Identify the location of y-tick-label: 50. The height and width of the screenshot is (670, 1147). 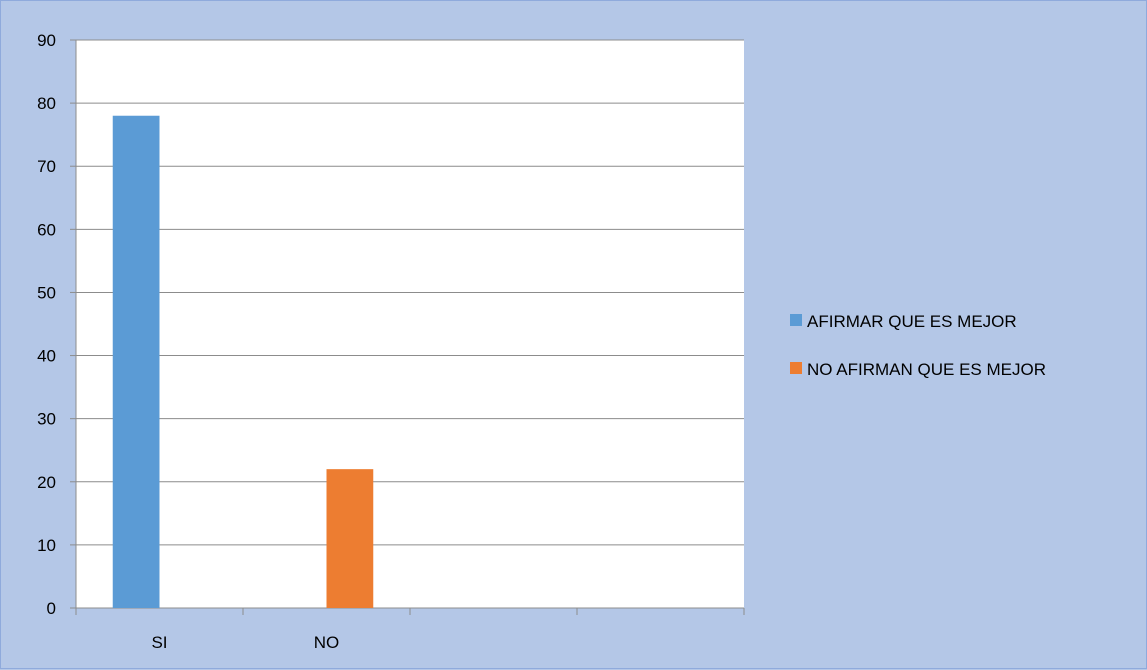
(46, 292).